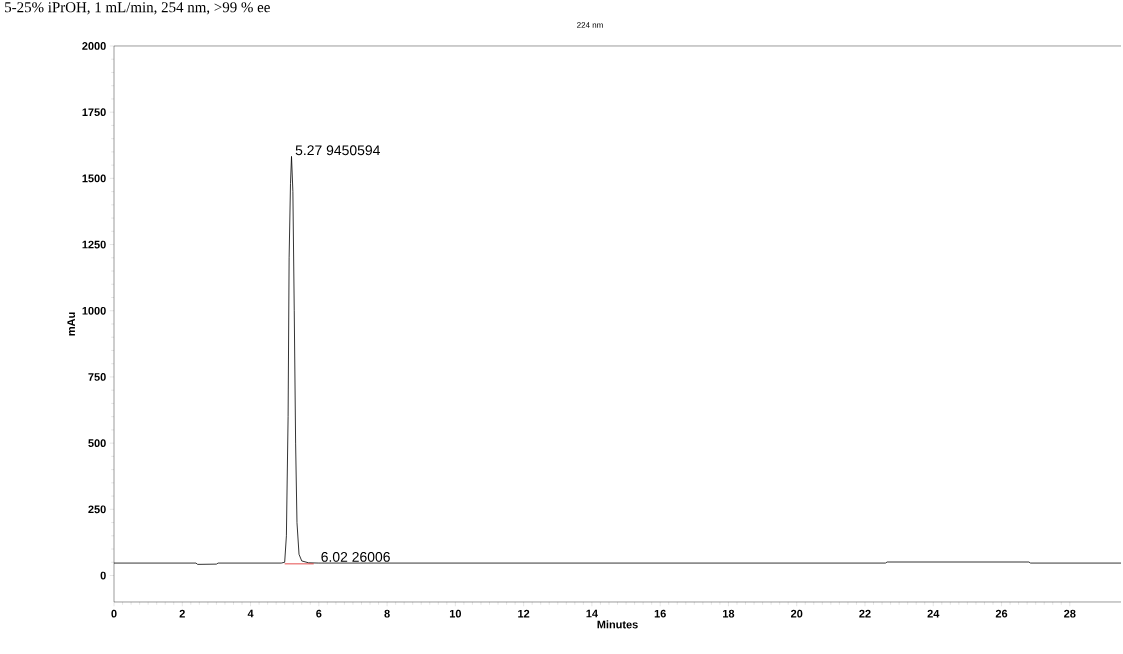 The image size is (1123, 654). Describe the element at coordinates (319, 613) in the screenshot. I see `x-tick-label: 6` at that location.